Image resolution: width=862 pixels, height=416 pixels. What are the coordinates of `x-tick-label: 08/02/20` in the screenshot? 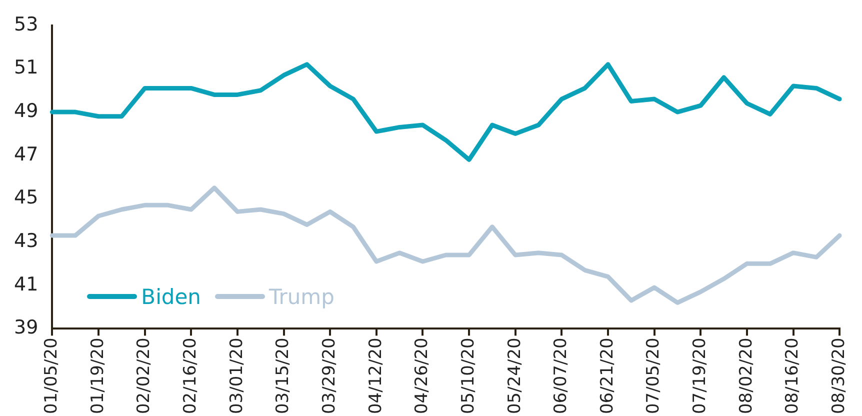 It's located at (746, 376).